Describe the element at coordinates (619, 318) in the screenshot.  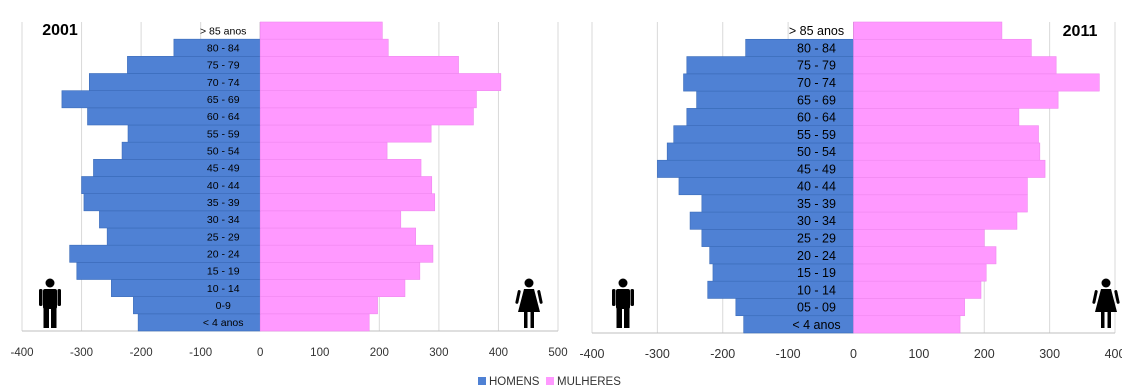
I see `man-leg-left` at that location.